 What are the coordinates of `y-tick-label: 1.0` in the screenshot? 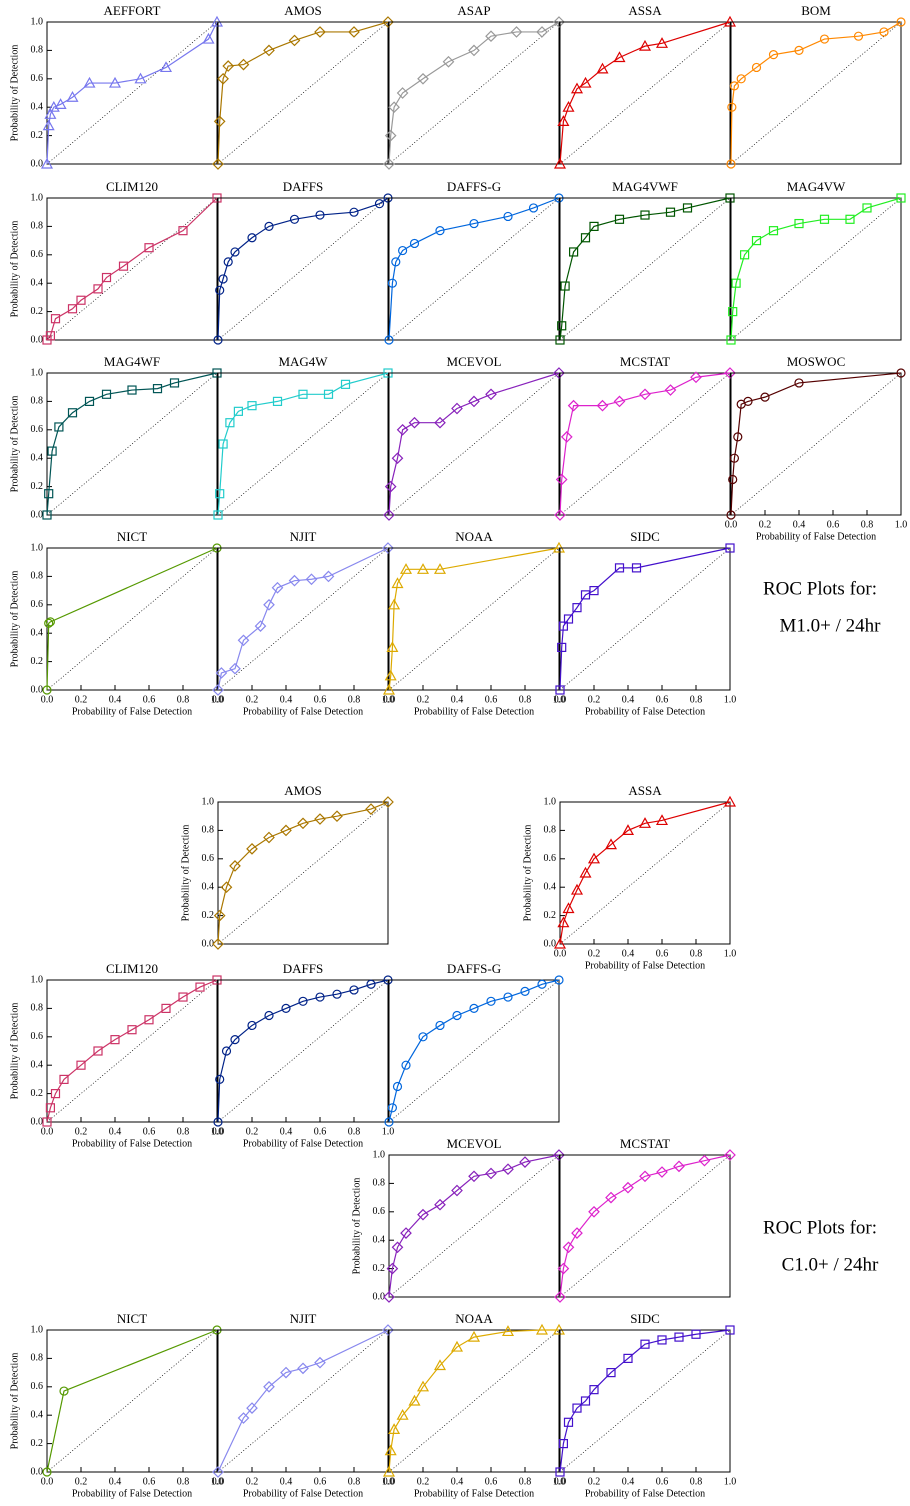 It's located at (379, 1154).